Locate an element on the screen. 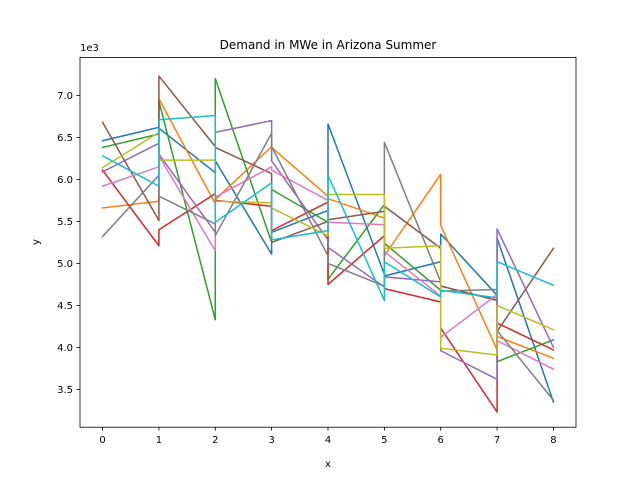 The width and height of the screenshot is (640, 485). x-tick-label: 0 is located at coordinates (102, 440).